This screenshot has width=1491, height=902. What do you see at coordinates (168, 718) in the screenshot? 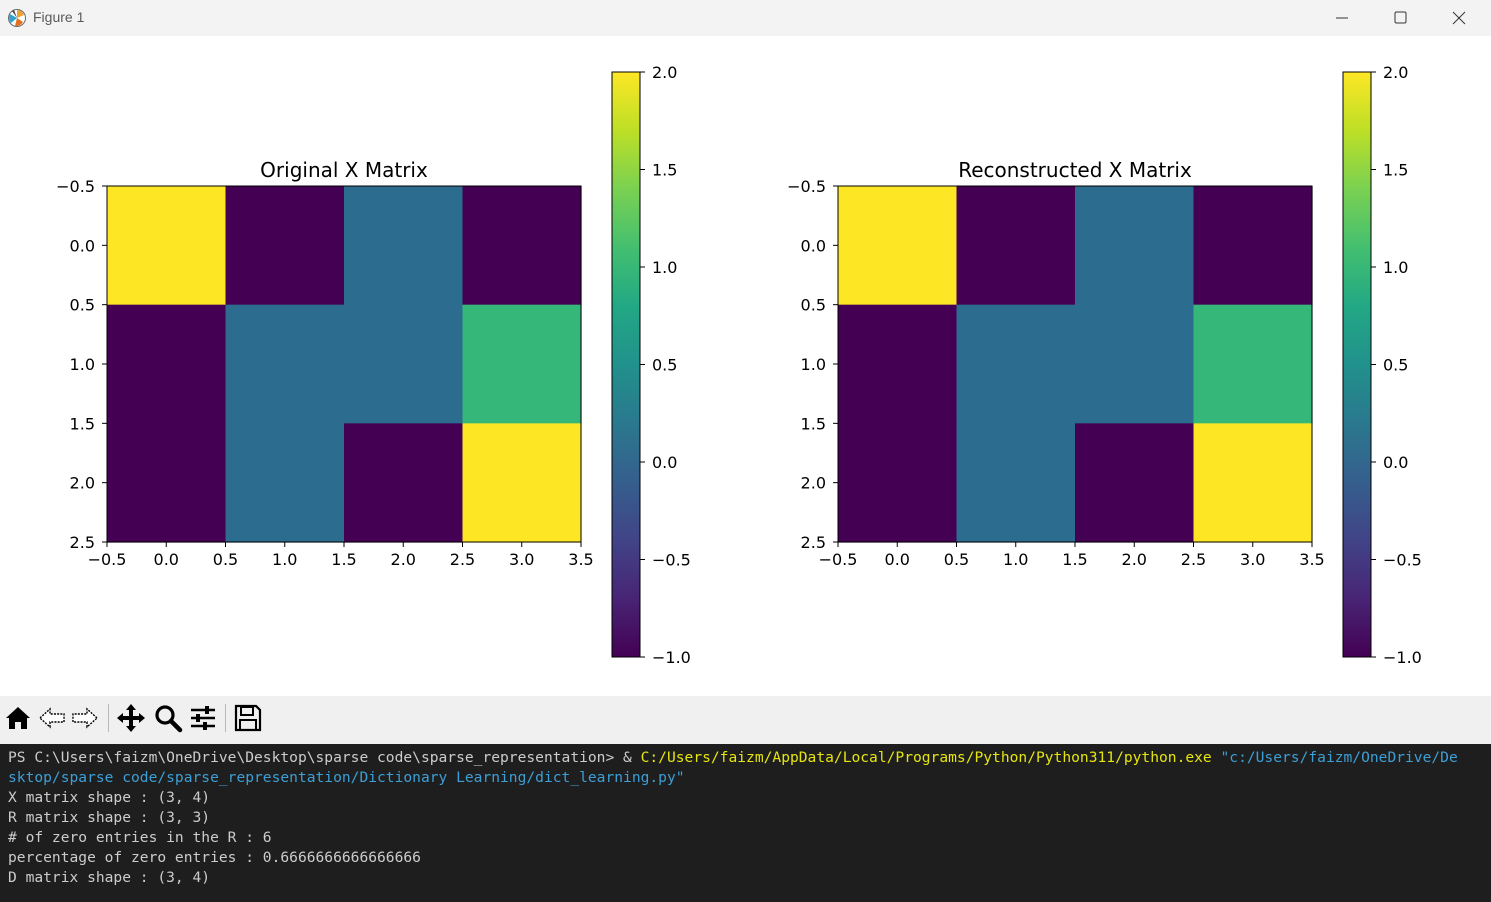
I see `zoom-button` at bounding box center [168, 718].